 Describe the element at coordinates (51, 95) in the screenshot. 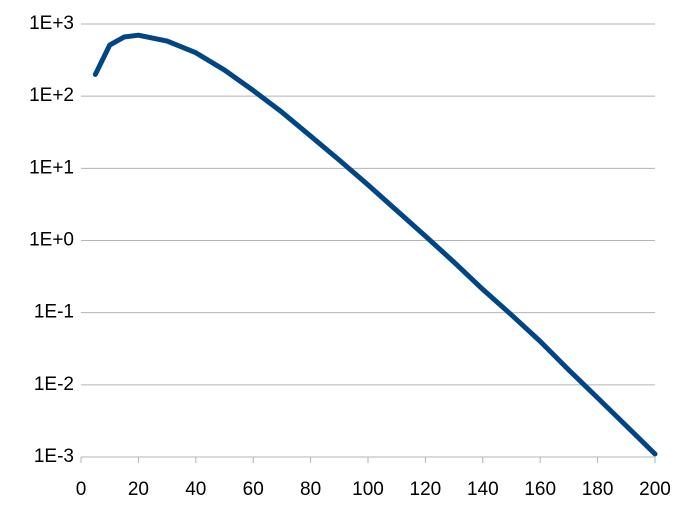

I see `y-tick-label: 1E+2` at that location.